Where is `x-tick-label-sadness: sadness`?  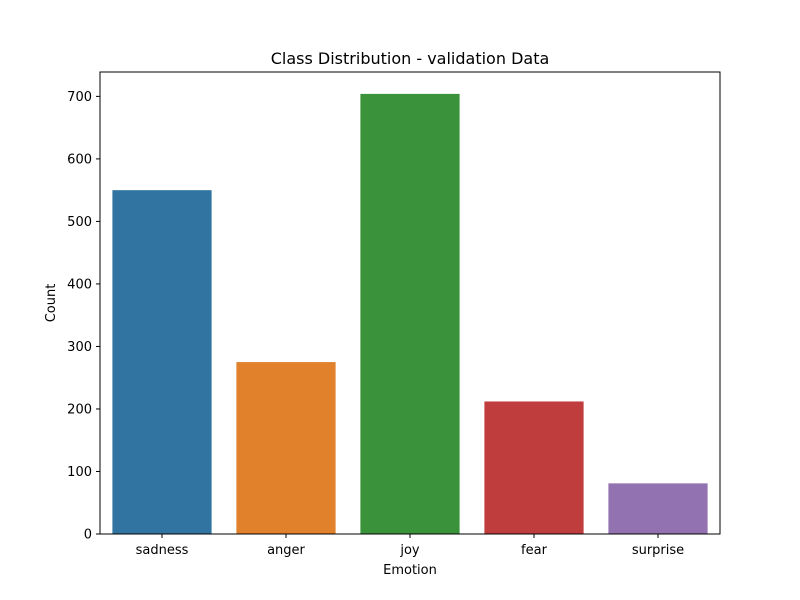
x-tick-label-sadness: sadness is located at coordinates (162, 550).